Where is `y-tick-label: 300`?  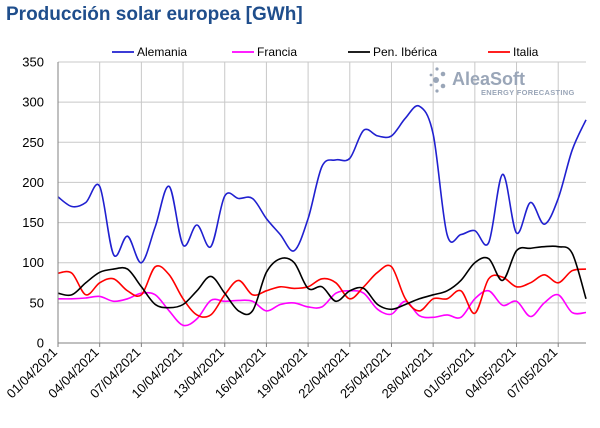 y-tick-label: 300 is located at coordinates (33, 102).